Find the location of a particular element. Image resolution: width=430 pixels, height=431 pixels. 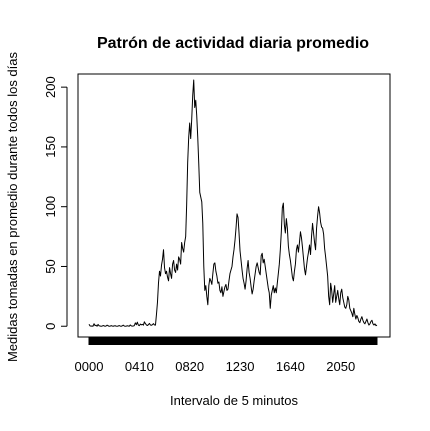

y-axis: 0 50 100 150 200 is located at coordinates (55, 203).